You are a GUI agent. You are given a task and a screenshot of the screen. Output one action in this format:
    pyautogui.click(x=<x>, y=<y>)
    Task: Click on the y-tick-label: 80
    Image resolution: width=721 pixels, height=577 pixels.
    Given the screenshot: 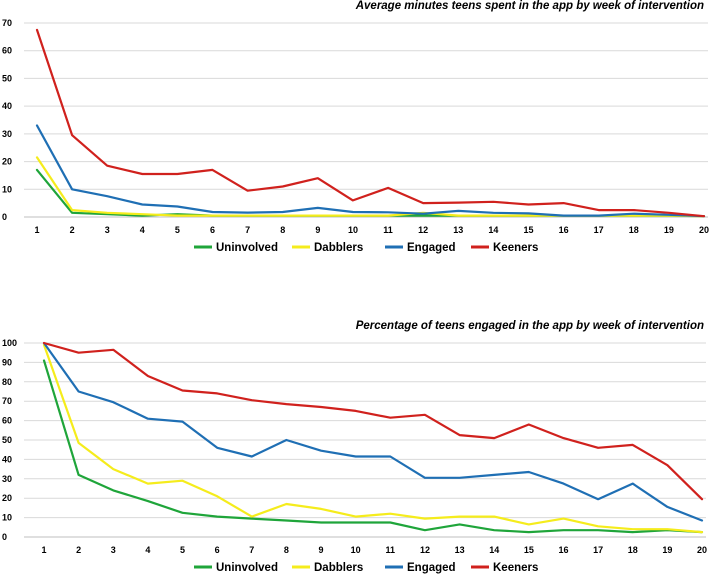 What is the action you would take?
    pyautogui.click(x=7, y=382)
    